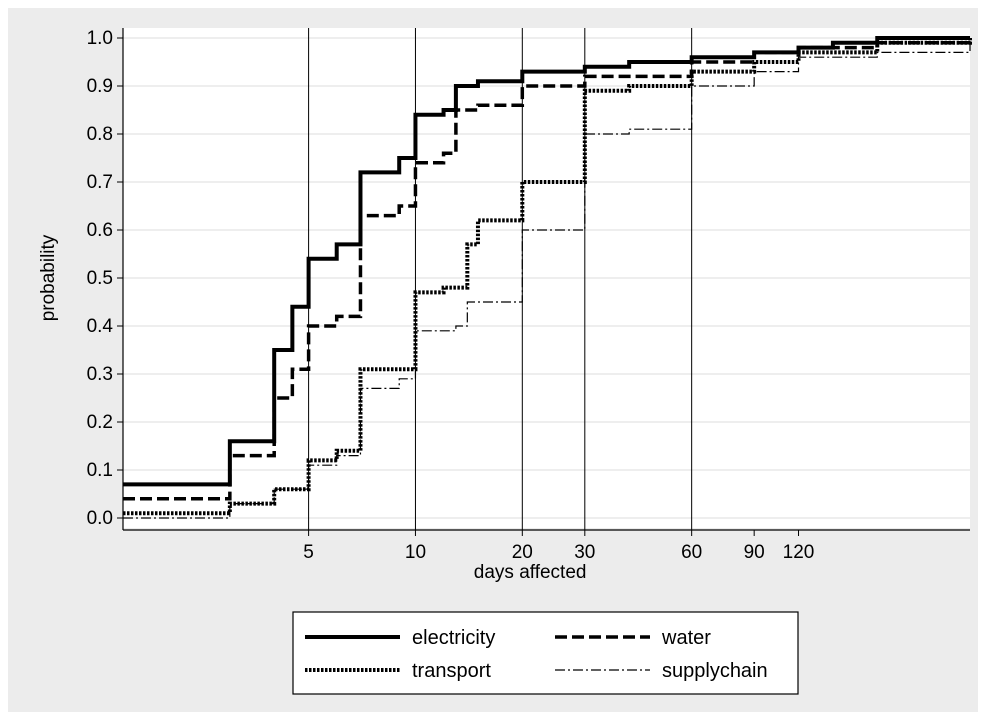 This screenshot has width=983, height=720. I want to click on y-tick-label: 0.5, so click(100, 278).